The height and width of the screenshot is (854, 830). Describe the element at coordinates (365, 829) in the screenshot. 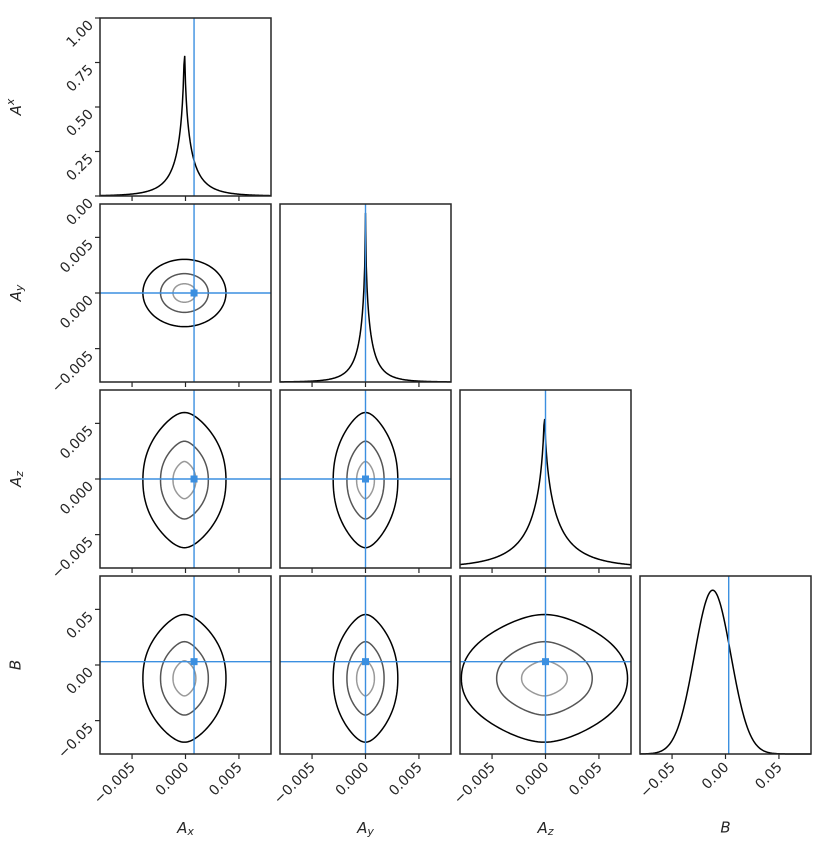

I see `x-axis-title-Ay: Ay` at that location.